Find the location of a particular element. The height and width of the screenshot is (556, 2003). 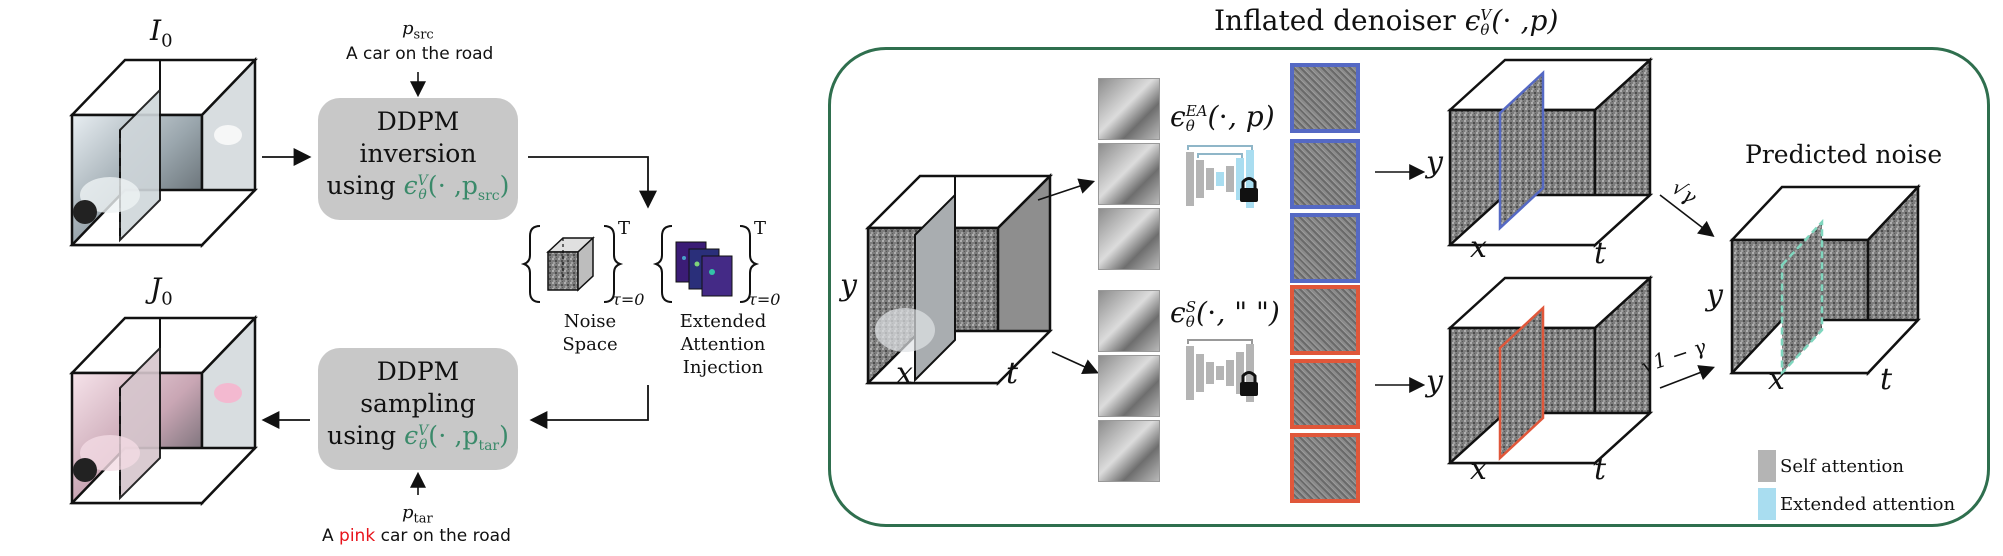

noise-space-label: Noise Space is located at coordinates (590, 333).